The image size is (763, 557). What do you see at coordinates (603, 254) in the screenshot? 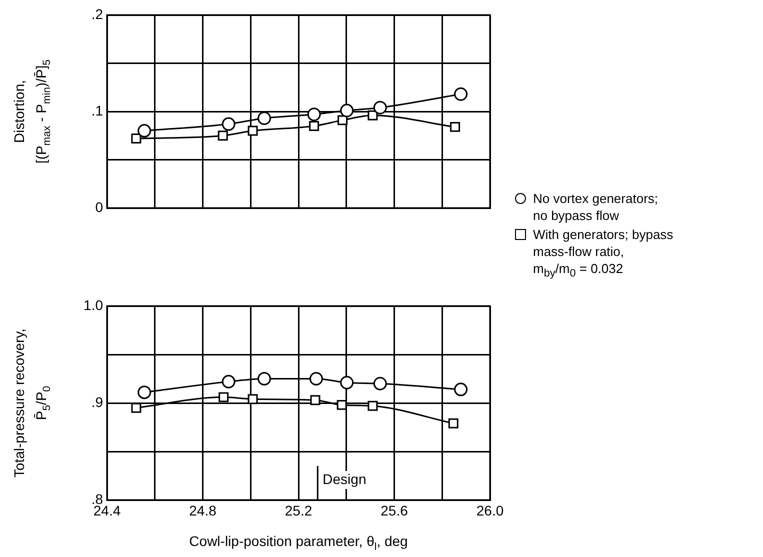
I see `legend-label: With generators; bypass mass-flow ratio, m$_{by}$/m$_{0}$ = 0.032` at bounding box center [603, 254].